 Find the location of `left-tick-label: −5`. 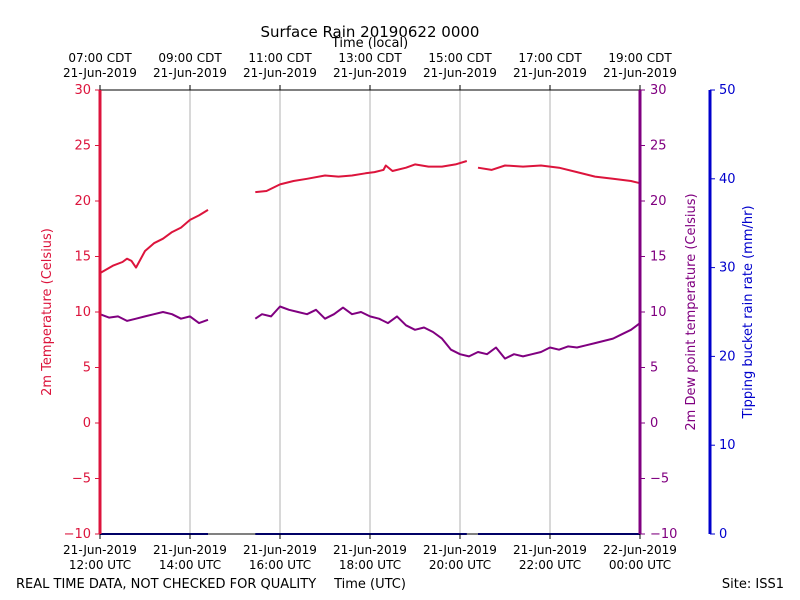

left-tick-label: −5 is located at coordinates (81, 479).